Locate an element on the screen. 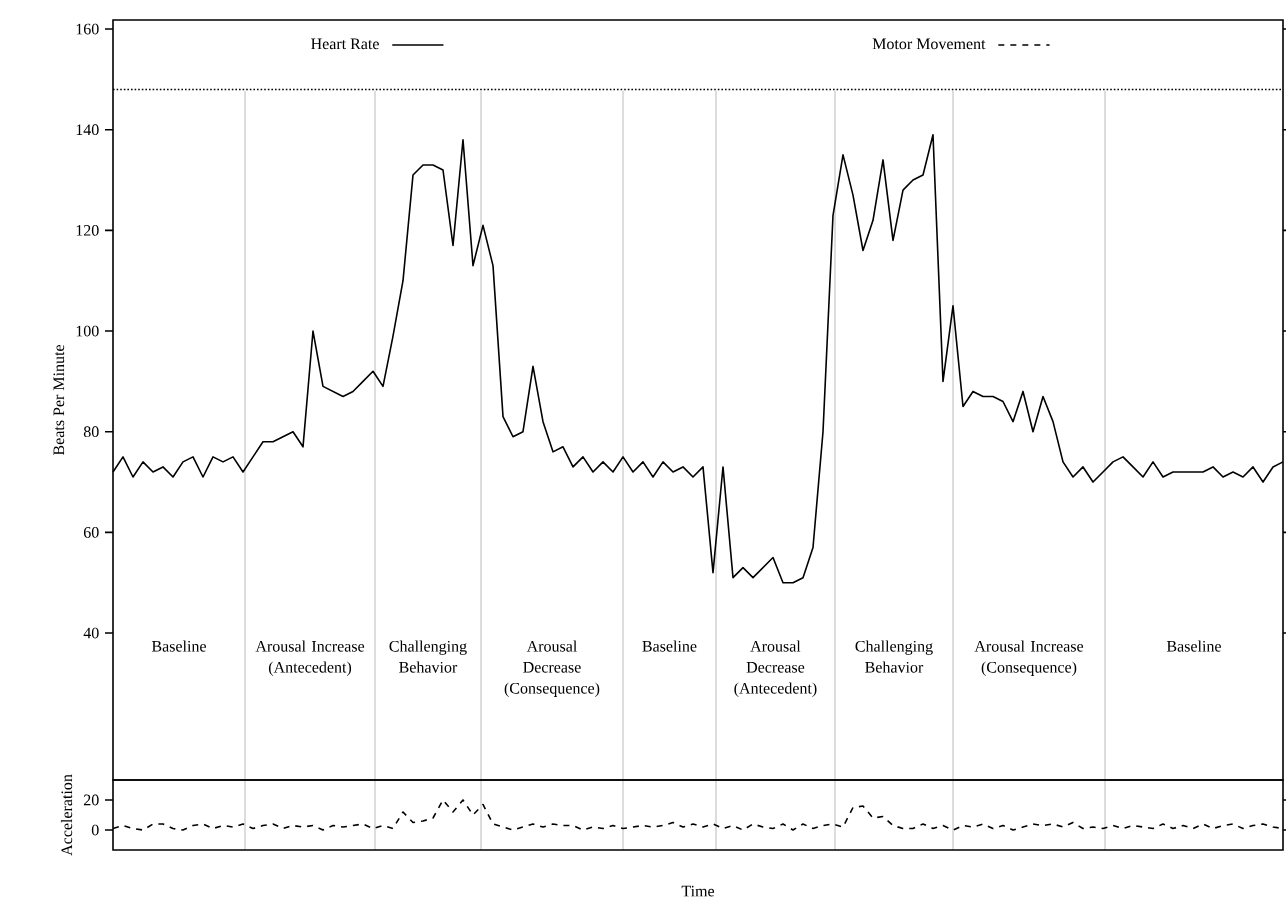  y-axis-title: Acceleration is located at coordinates (66, 815).